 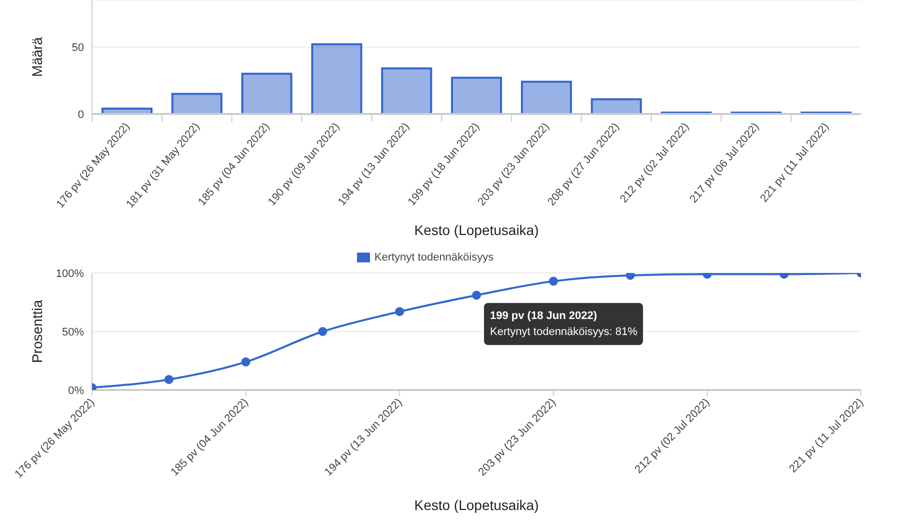 I want to click on tooltip-box: 199 pv (18 Jun 2022) Kertynyt todennäköisyys: 81%, so click(x=564, y=324).